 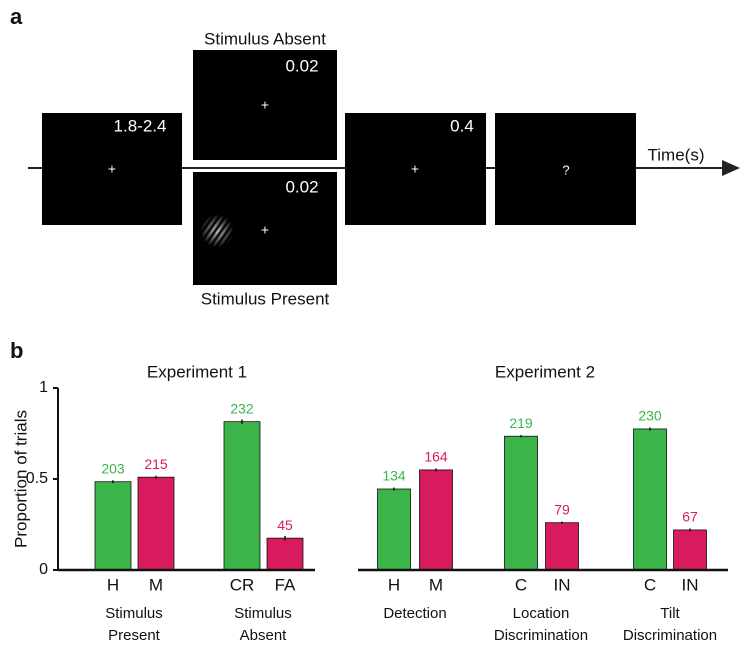 What do you see at coordinates (285, 525) in the screenshot?
I see `trial-count: 45` at bounding box center [285, 525].